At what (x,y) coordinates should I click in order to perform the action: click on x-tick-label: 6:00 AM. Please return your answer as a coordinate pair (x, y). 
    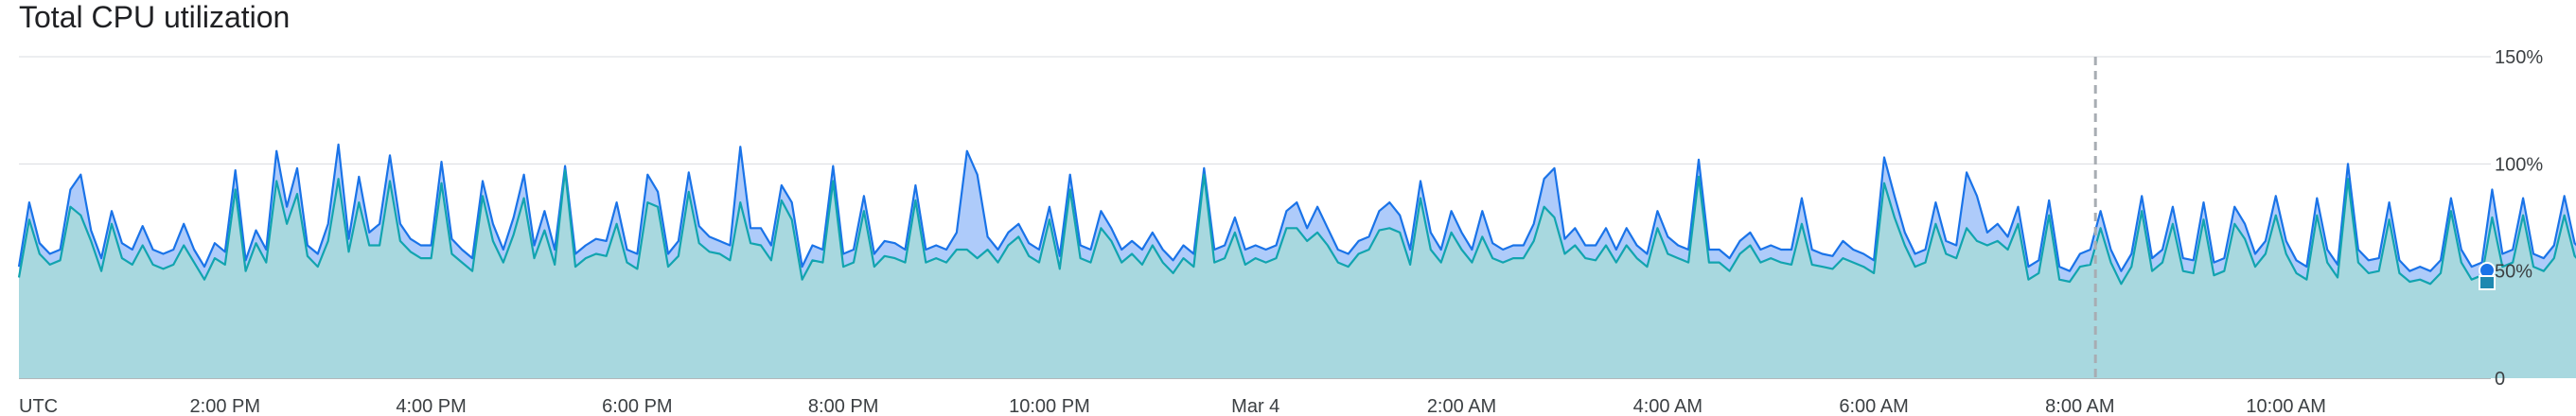
    Looking at the image, I should click on (1873, 406).